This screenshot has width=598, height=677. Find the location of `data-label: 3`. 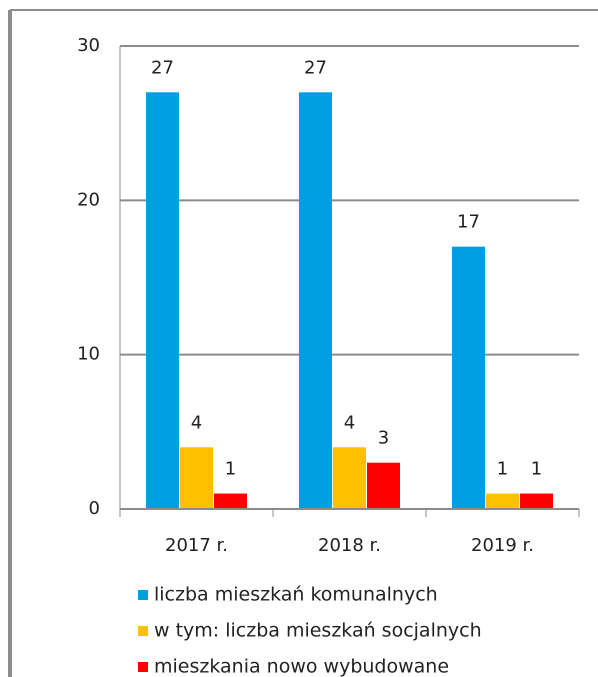

data-label: 3 is located at coordinates (383, 438).